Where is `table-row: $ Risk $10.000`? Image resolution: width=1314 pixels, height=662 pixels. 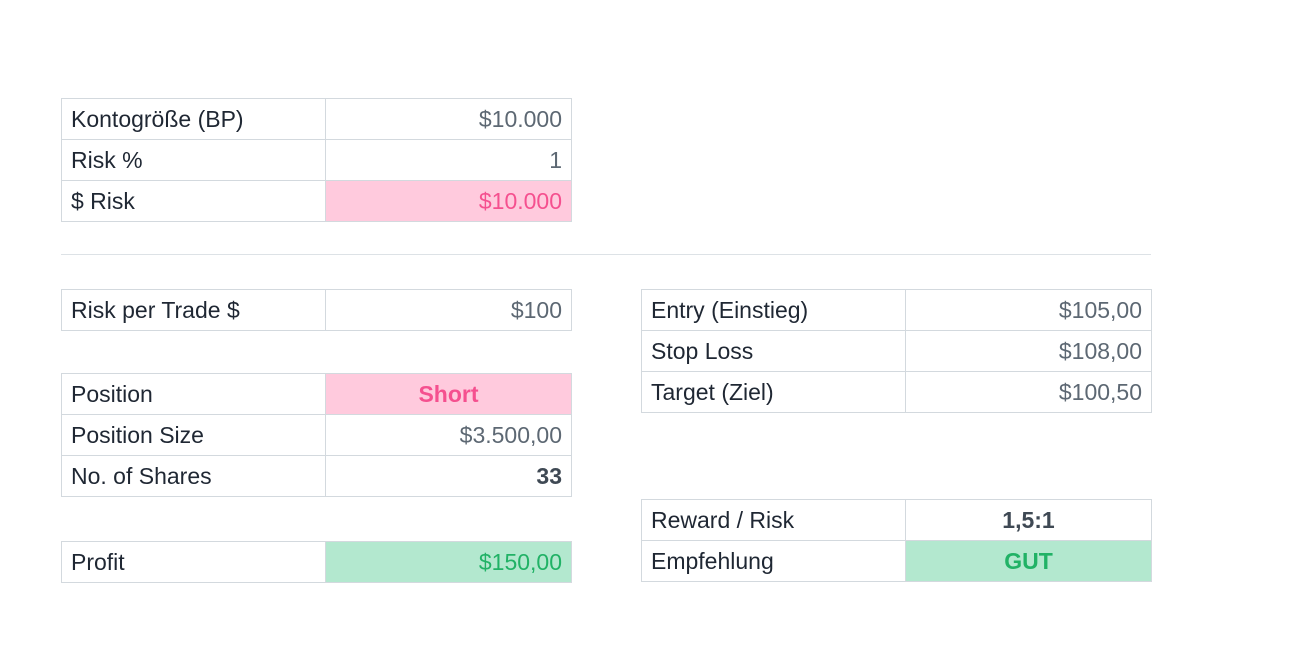
table-row: $ Risk $10.000 is located at coordinates (316, 201).